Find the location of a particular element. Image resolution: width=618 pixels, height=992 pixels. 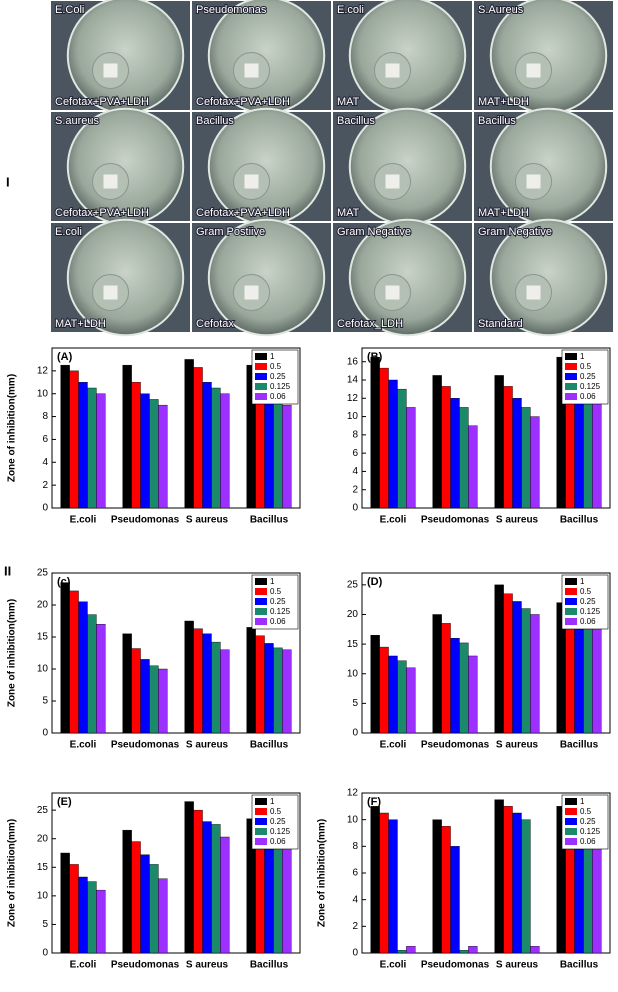

y-axis-label: Zone of inhibition(mm) is located at coordinates (12, 428).